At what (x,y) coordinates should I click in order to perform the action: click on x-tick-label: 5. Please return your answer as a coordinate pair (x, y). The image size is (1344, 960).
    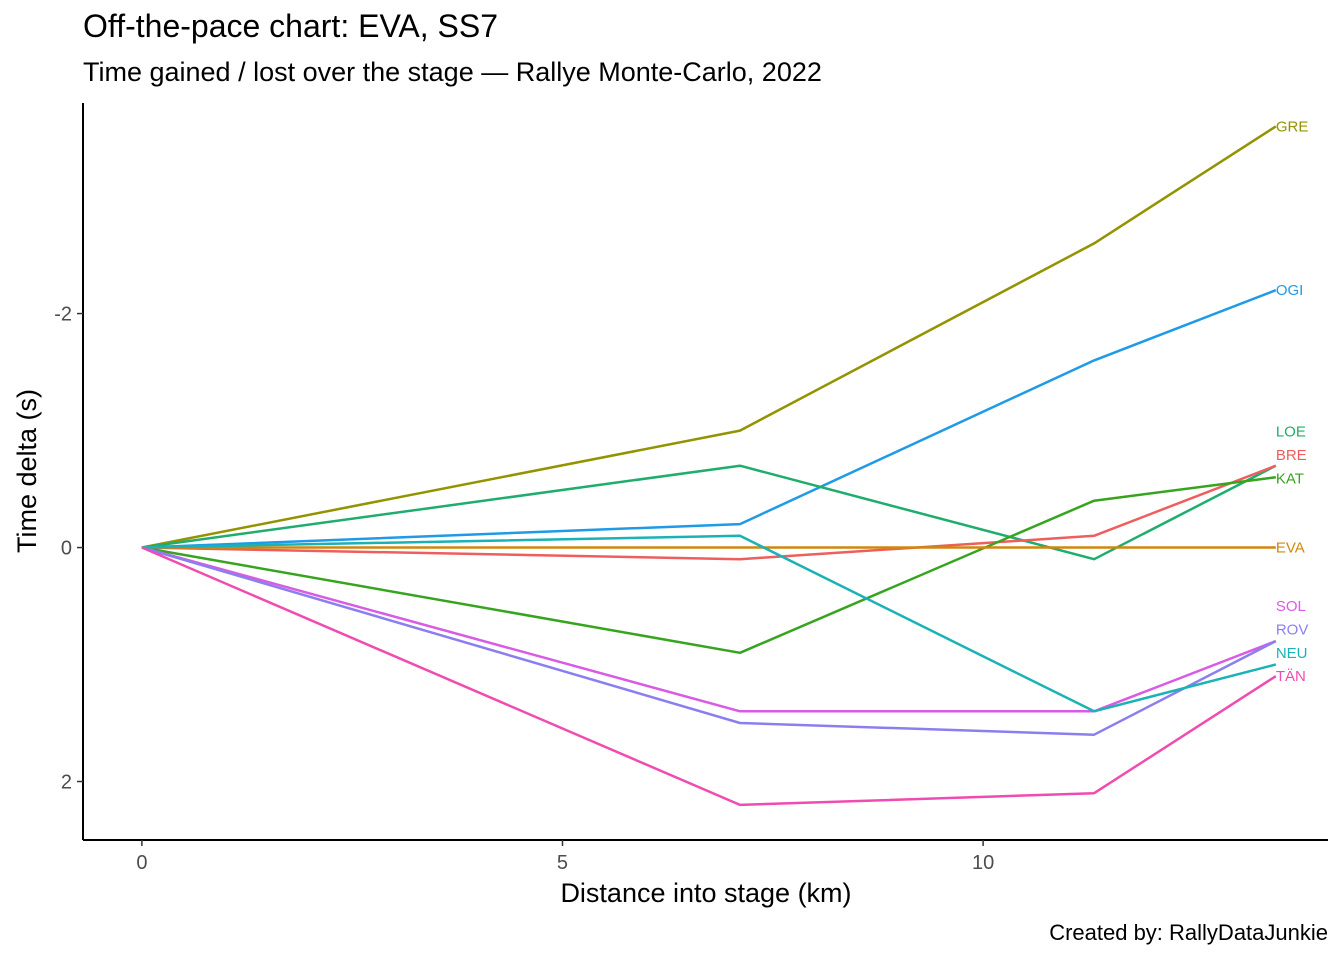
    Looking at the image, I should click on (562, 863).